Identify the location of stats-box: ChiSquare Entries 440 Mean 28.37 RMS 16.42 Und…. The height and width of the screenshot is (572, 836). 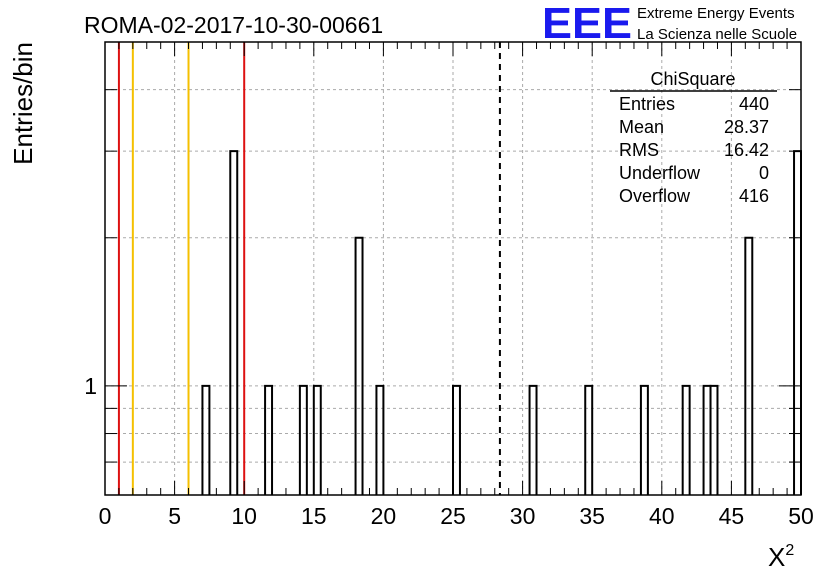
(693, 137).